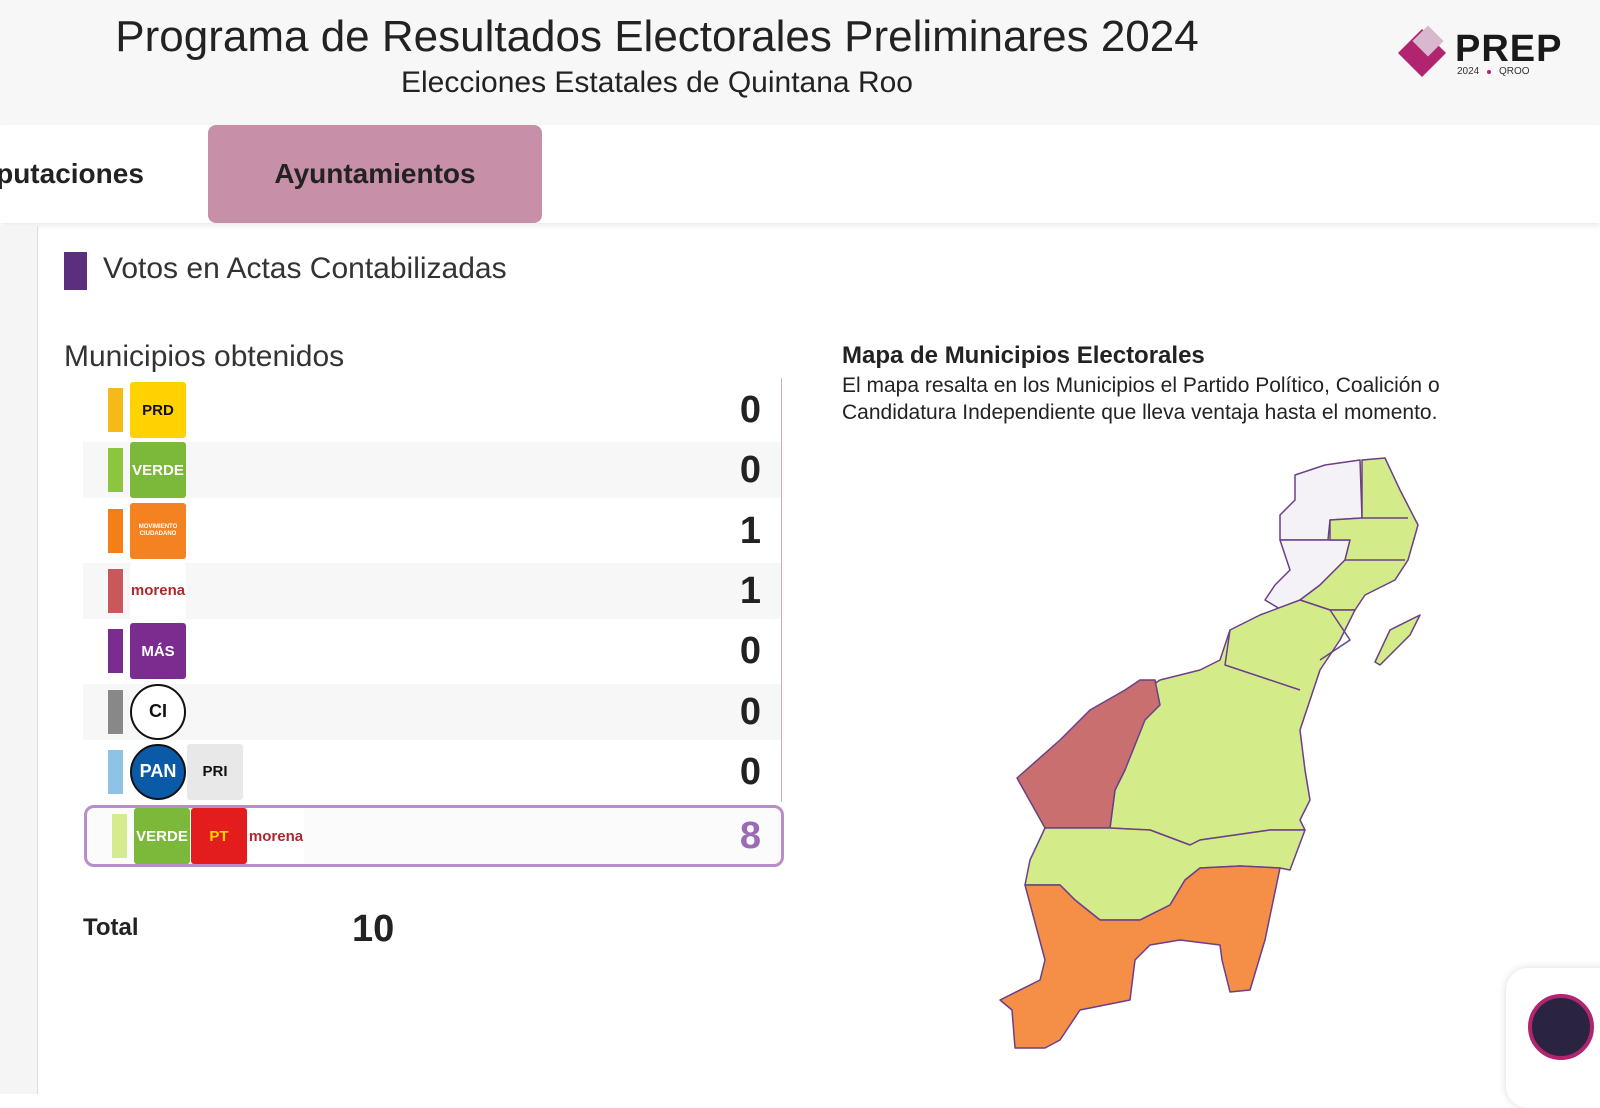 This screenshot has height=1108, width=1600. I want to click on party-logo: PRD, so click(158, 410).